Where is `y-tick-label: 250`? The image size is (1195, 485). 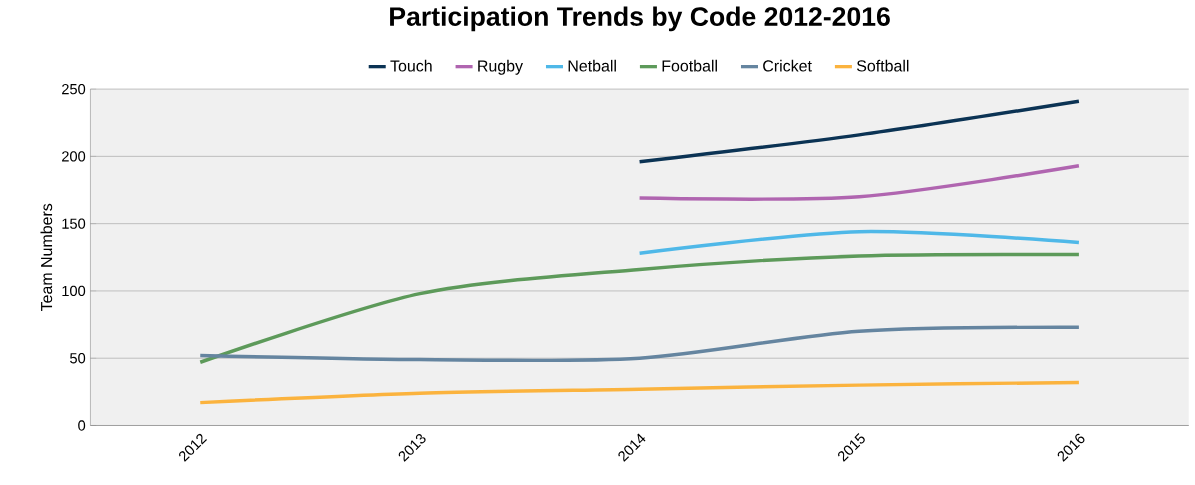 y-tick-label: 250 is located at coordinates (74, 89).